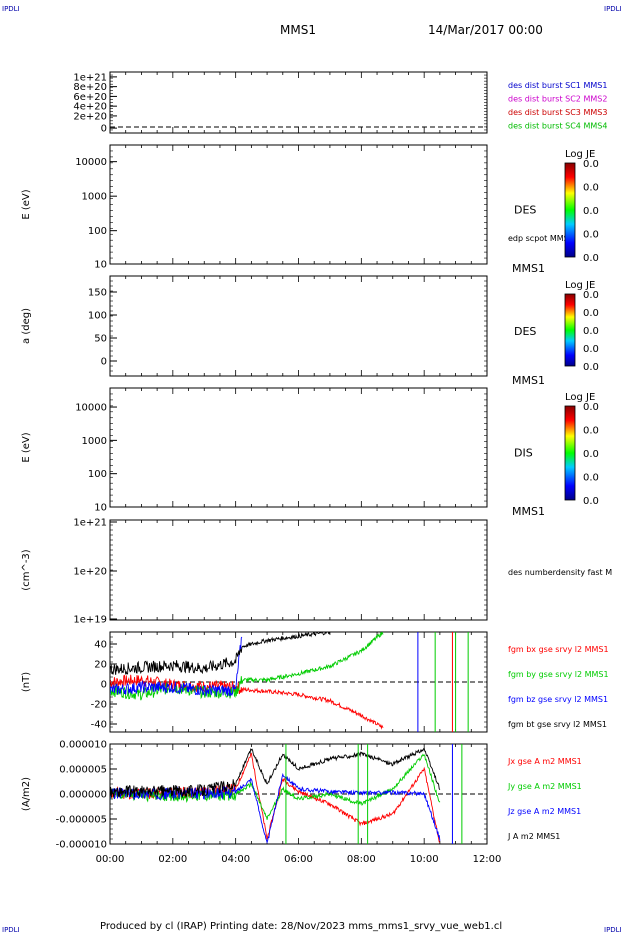 The image size is (630, 934). I want to click on legend-entry: fgm bt gse srvy l2 MMS1, so click(557, 724).